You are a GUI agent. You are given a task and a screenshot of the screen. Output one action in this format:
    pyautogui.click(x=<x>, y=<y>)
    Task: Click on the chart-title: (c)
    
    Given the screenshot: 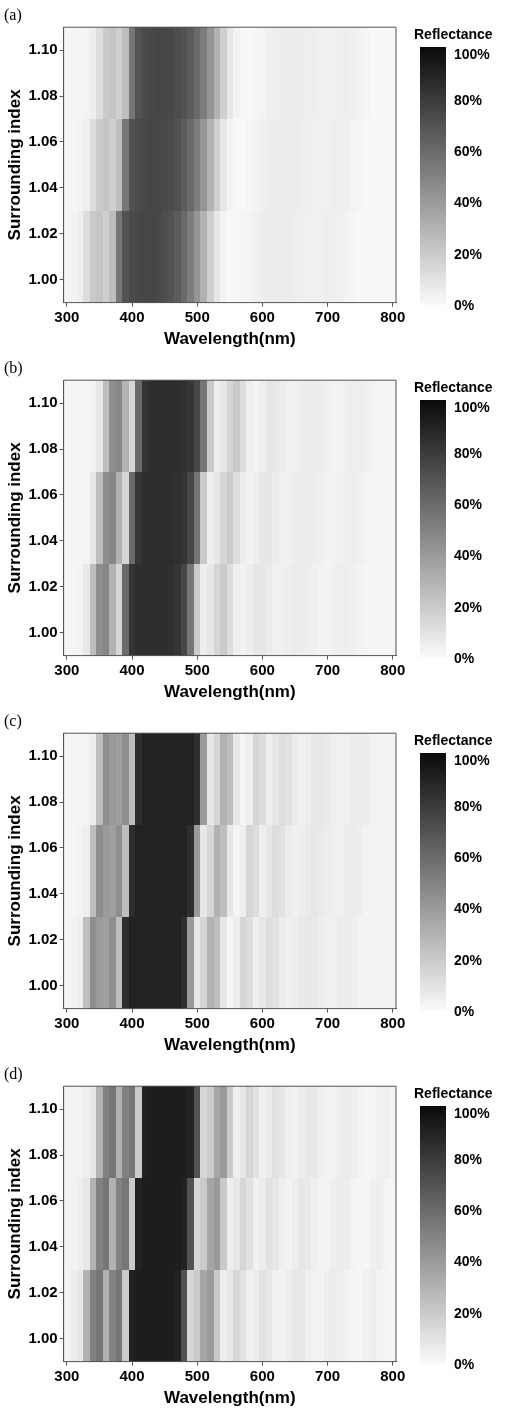 What is the action you would take?
    pyautogui.click(x=13, y=720)
    